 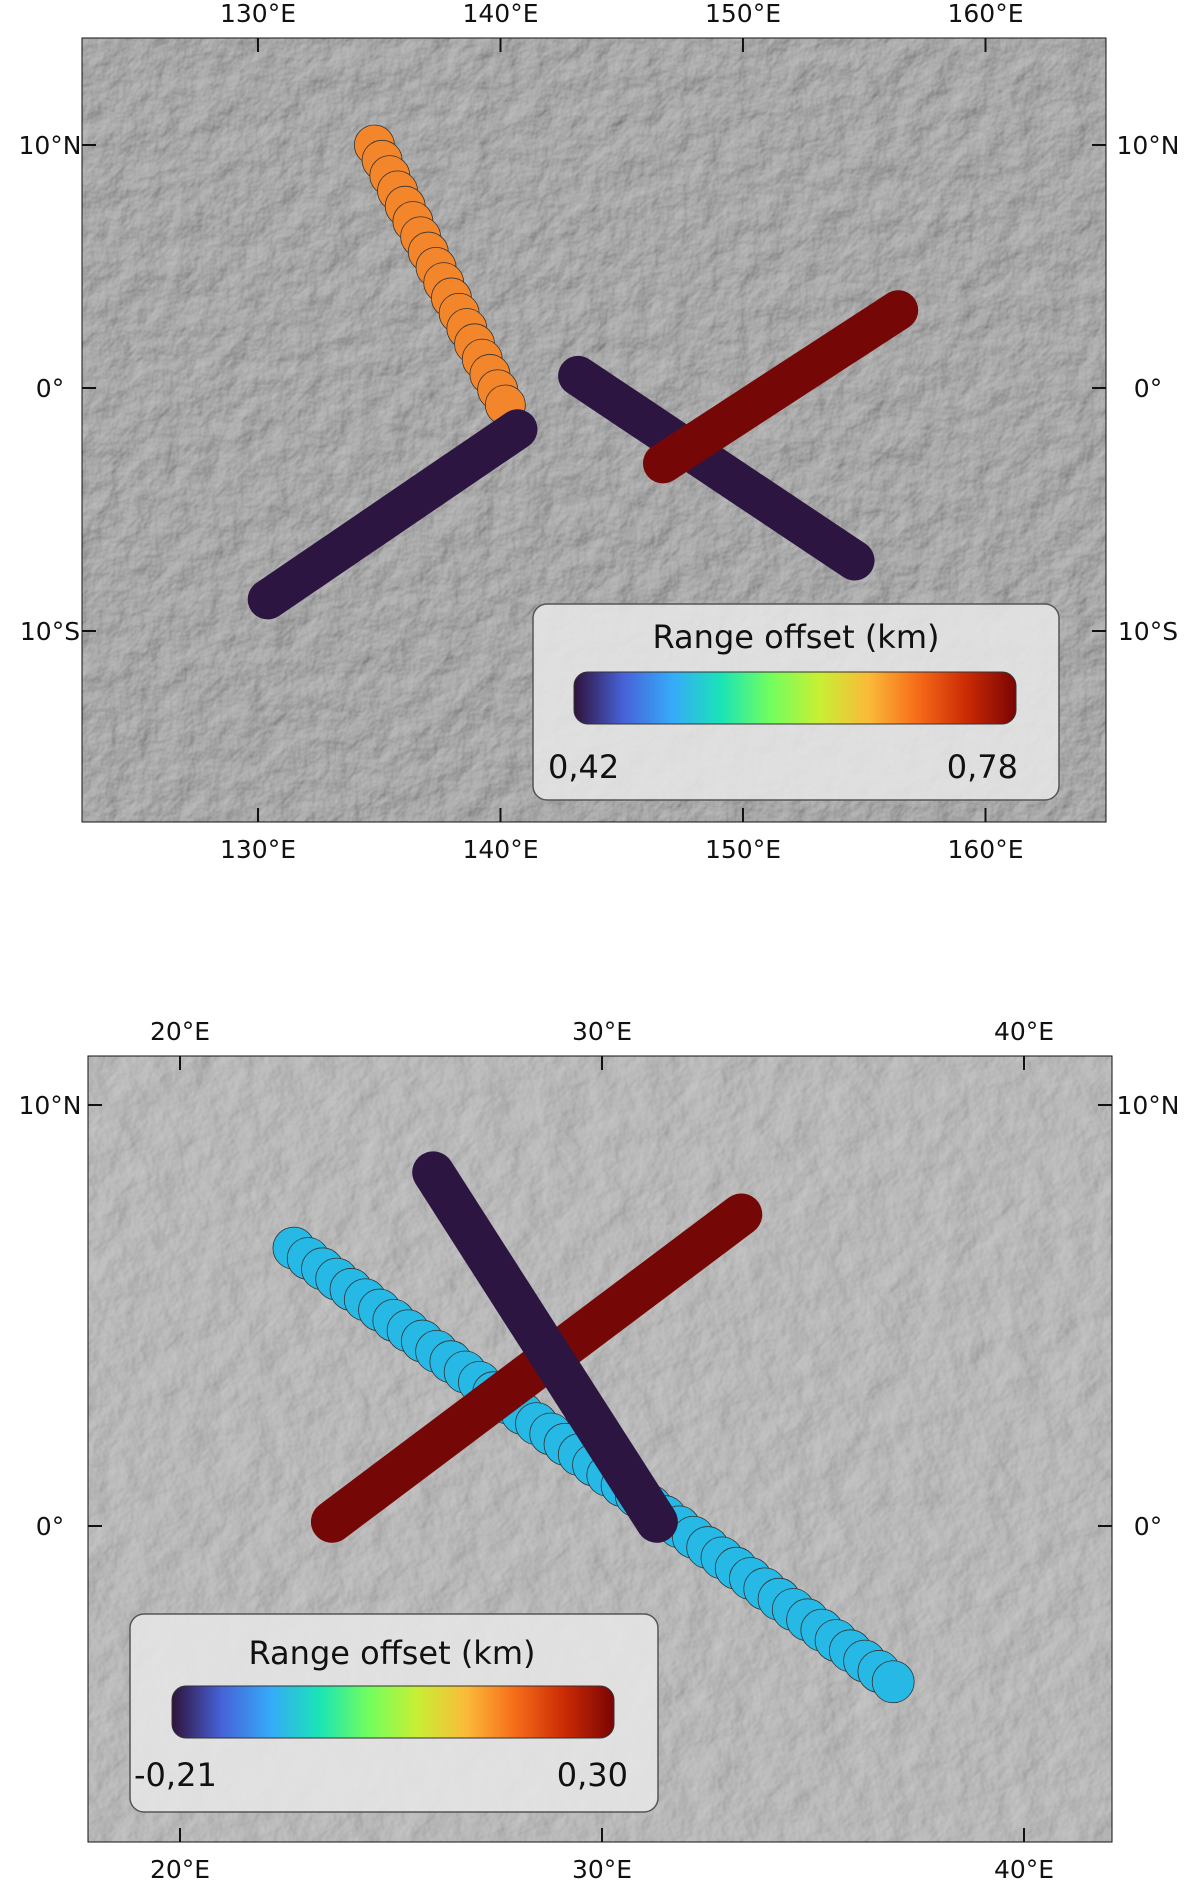 I want to click on top-tracks, so click(x=583, y=372).